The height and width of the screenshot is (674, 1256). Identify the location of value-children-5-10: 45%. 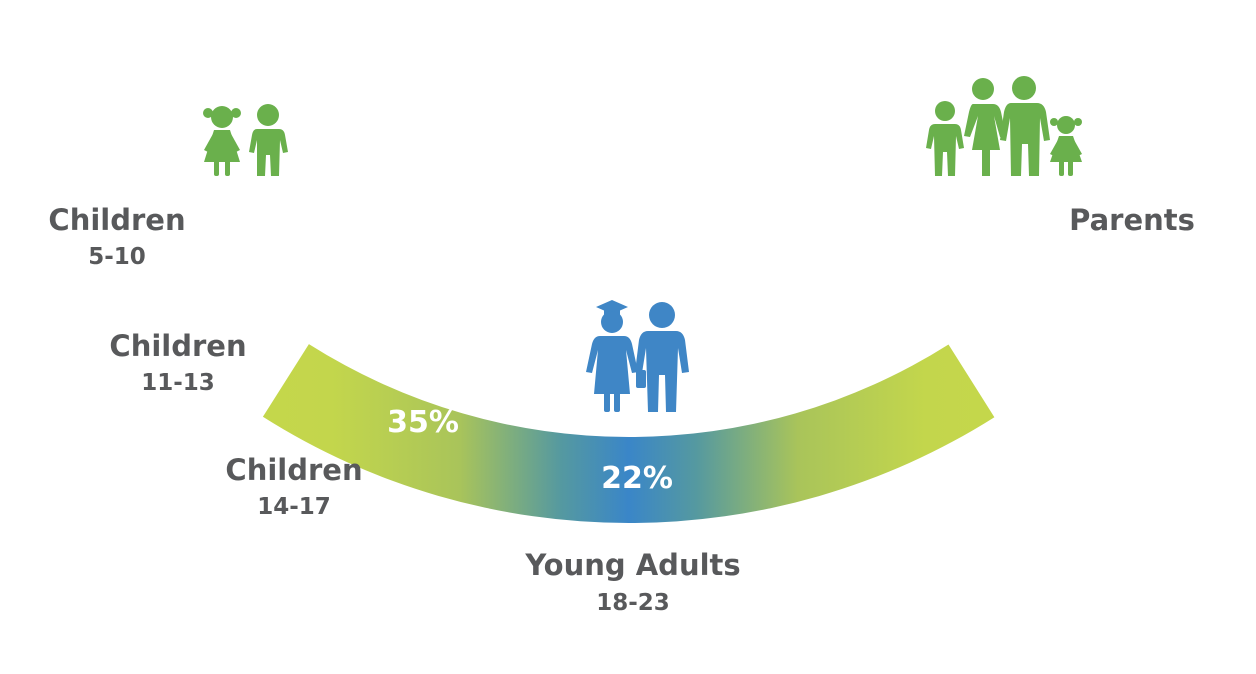
(259, 217).